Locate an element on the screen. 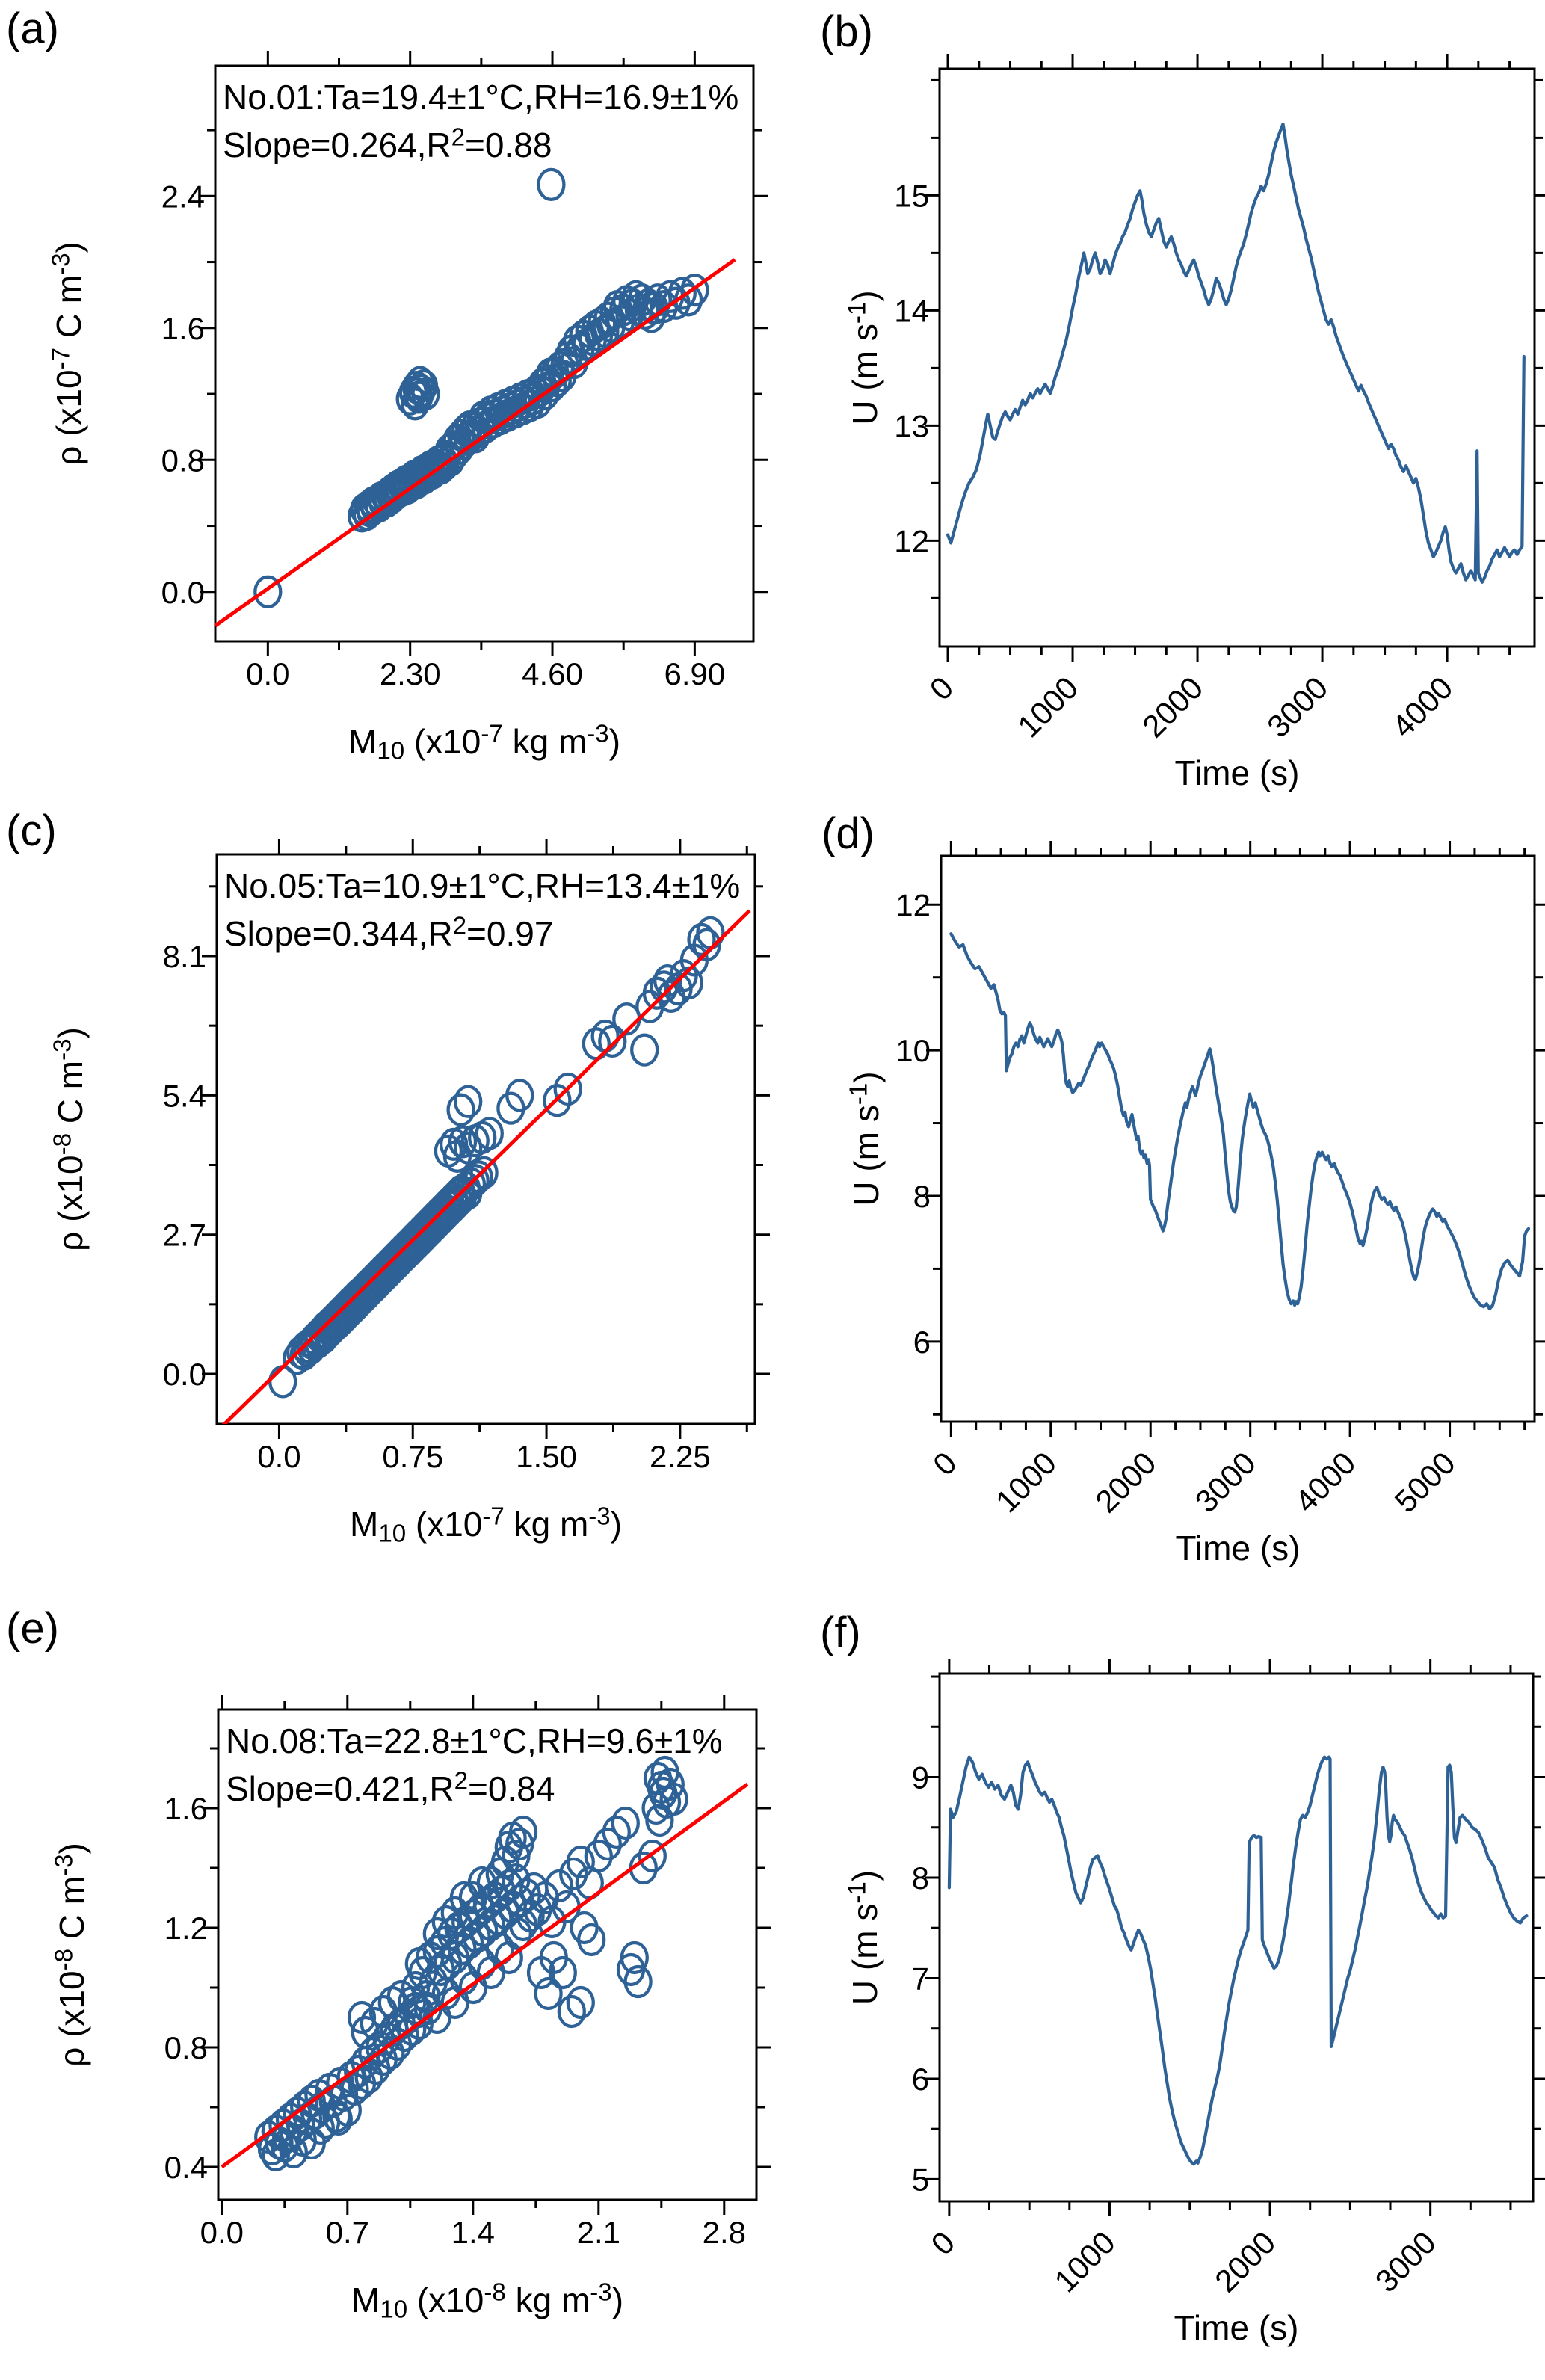 This screenshot has width=1545, height=2380. panel-letter: (d) is located at coordinates (848, 834).